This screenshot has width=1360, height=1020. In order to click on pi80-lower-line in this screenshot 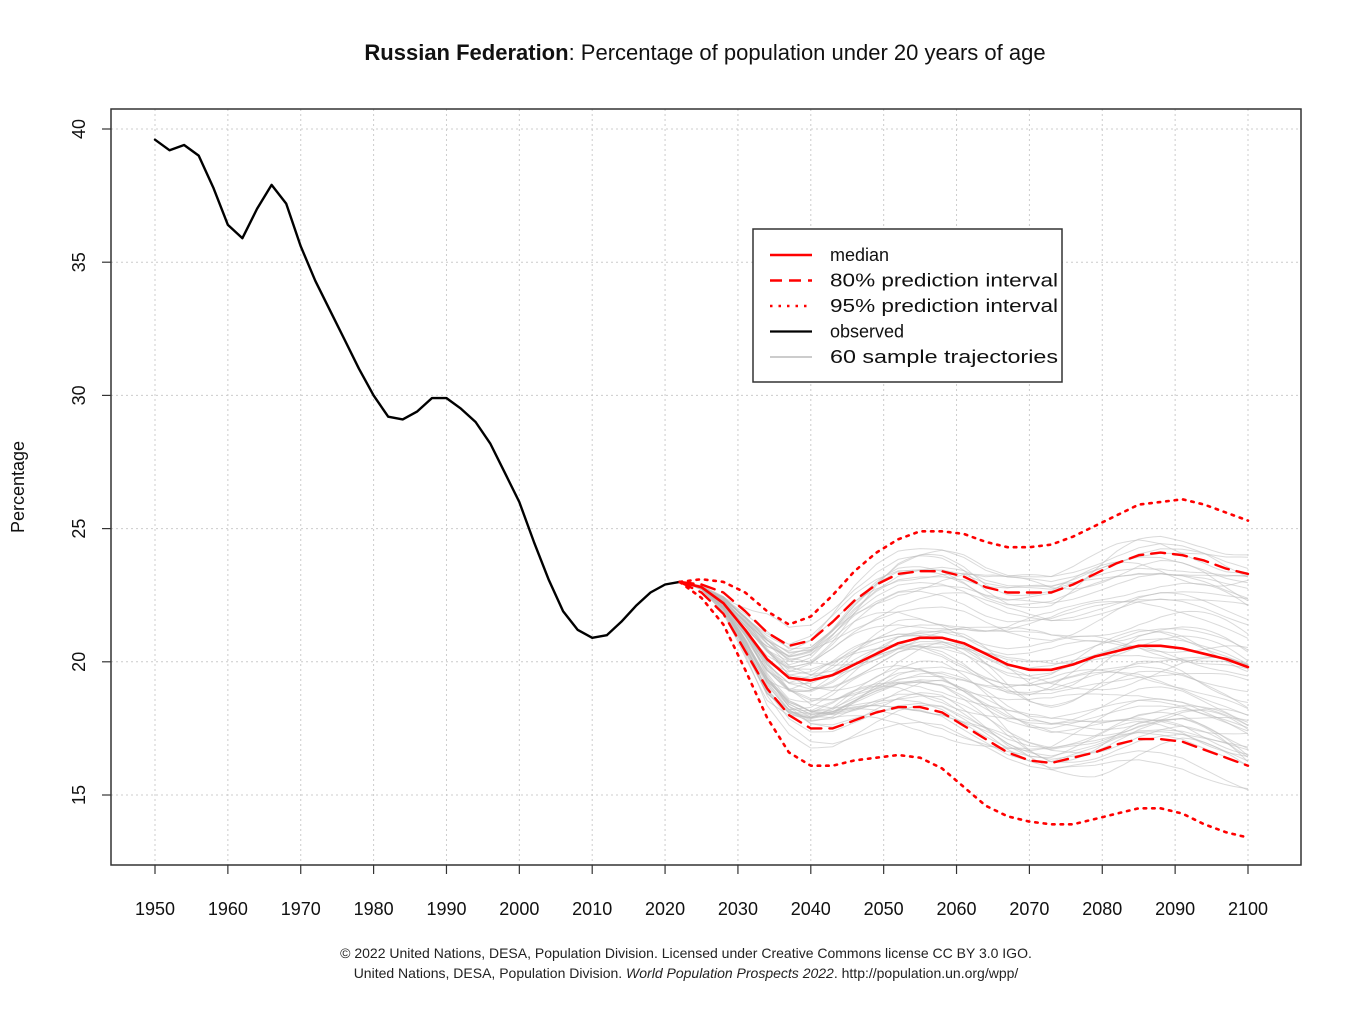, I will do `click(964, 673)`.